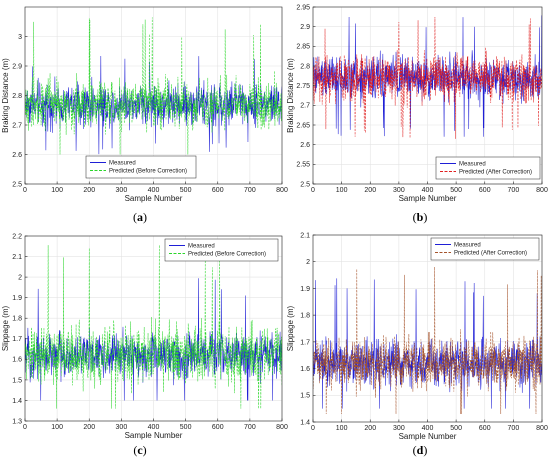 This screenshot has width=550, height=461. I want to click on y-tick-label: 2.1, so click(17, 257).